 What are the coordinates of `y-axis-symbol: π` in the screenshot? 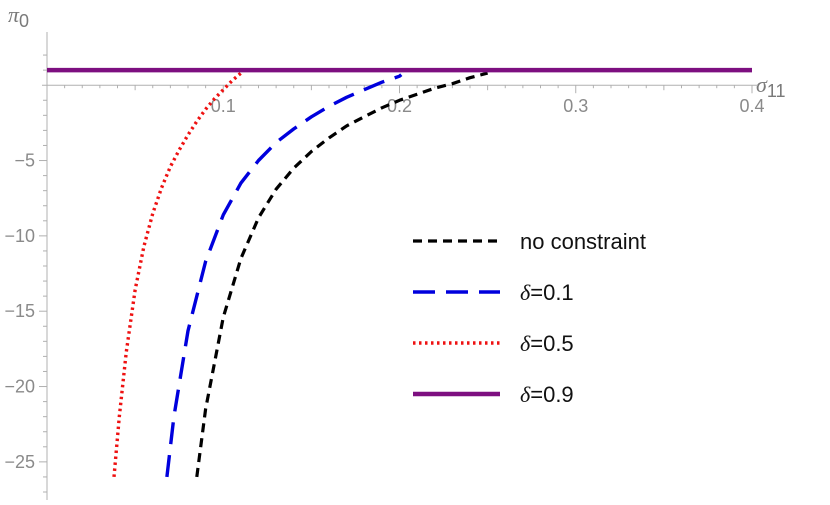 It's located at (14, 14).